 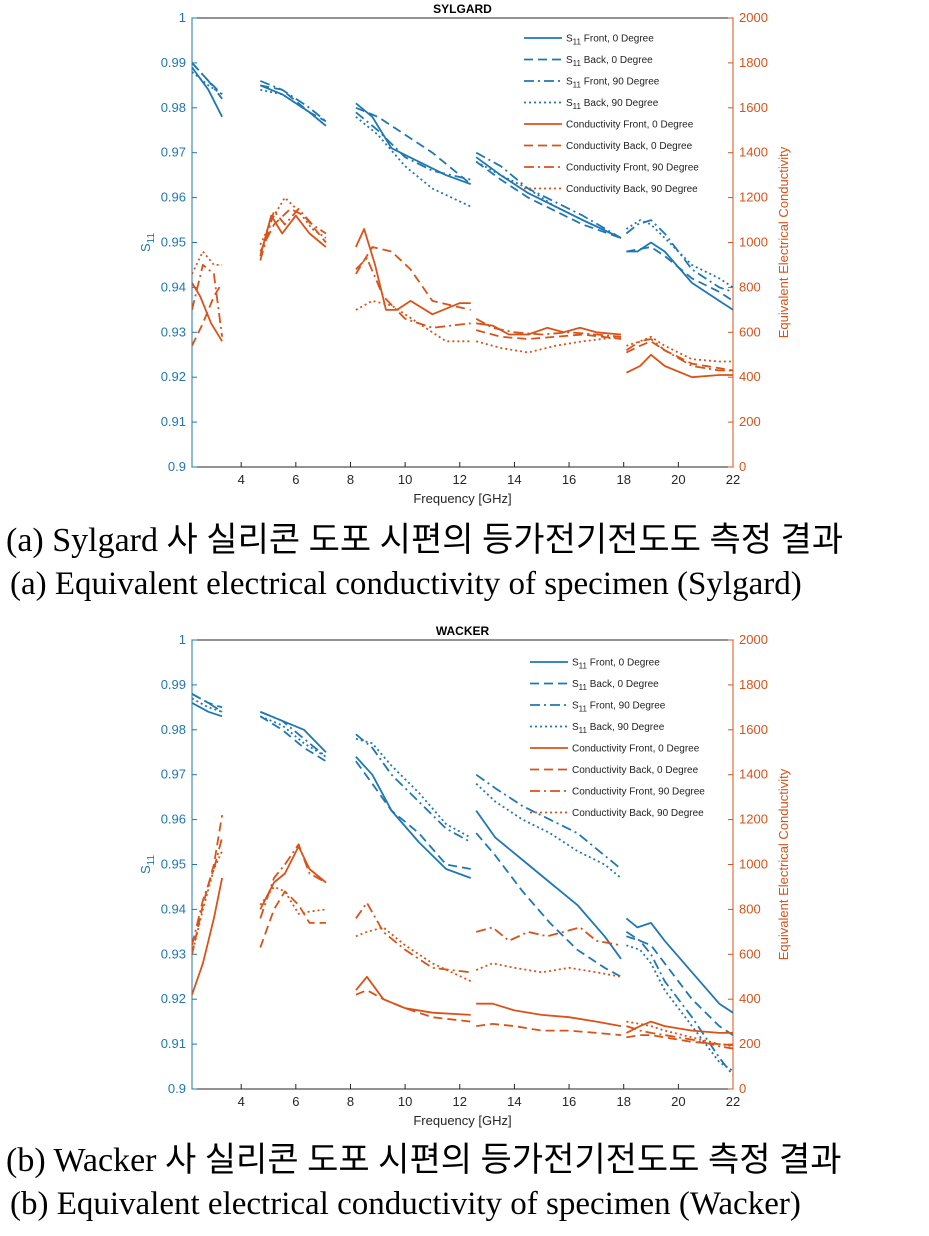 What do you see at coordinates (173, 152) in the screenshot?
I see `y-left-tick-label: 0.97` at bounding box center [173, 152].